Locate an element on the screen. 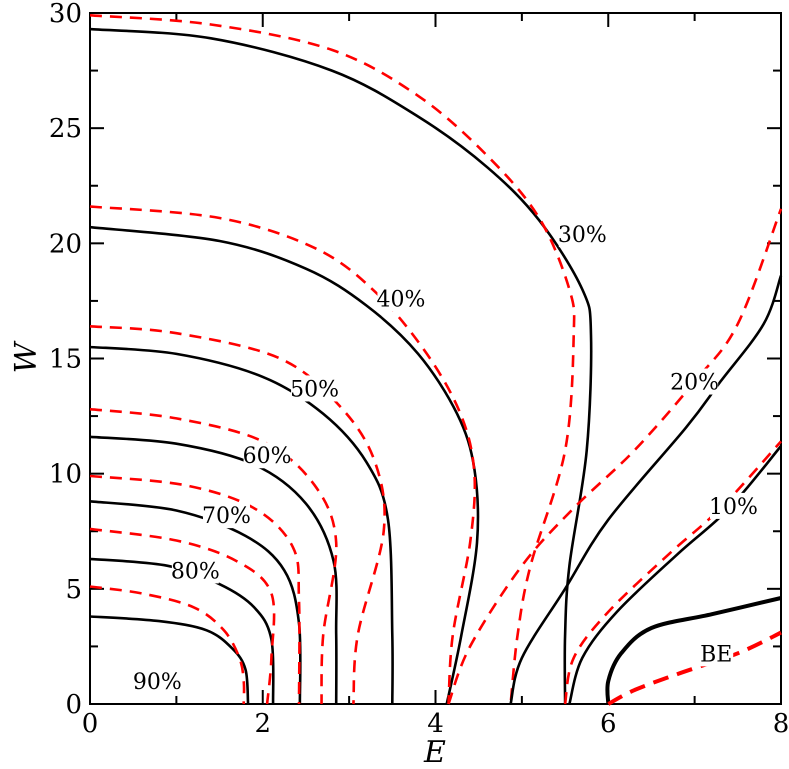 This screenshot has width=789, height=769. y-tick-label: 5 is located at coordinates (73, 590).